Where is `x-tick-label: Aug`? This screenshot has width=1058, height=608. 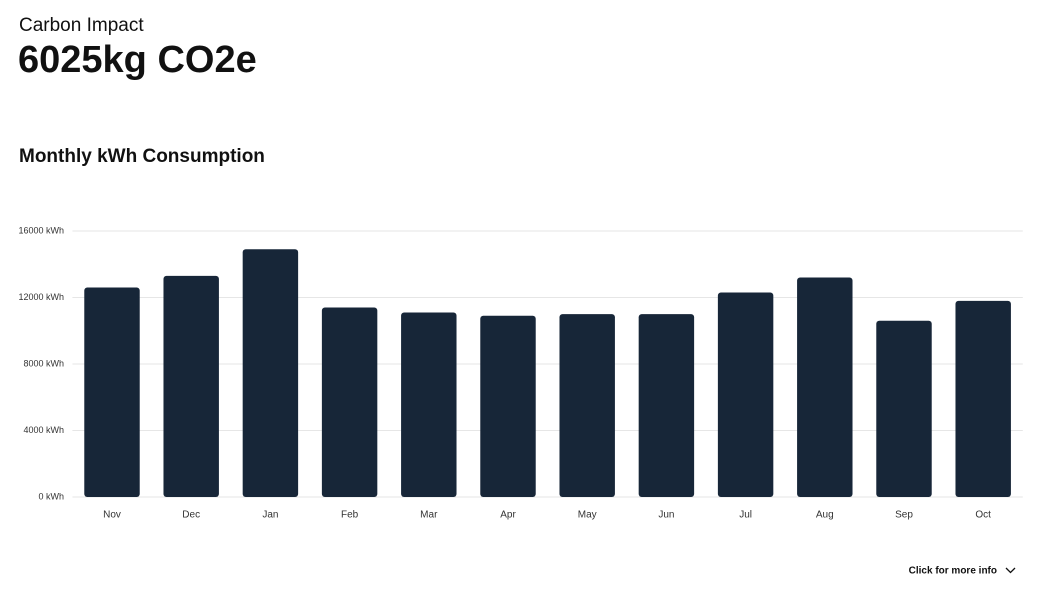
x-tick-label: Aug is located at coordinates (825, 515).